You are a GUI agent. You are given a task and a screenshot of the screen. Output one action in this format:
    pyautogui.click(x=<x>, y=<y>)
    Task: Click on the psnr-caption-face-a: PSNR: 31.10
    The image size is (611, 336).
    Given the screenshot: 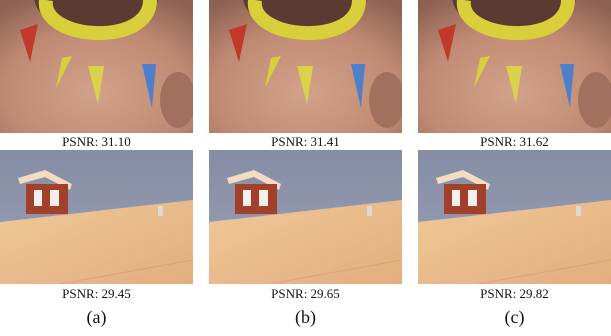 What is the action you would take?
    pyautogui.click(x=96, y=141)
    